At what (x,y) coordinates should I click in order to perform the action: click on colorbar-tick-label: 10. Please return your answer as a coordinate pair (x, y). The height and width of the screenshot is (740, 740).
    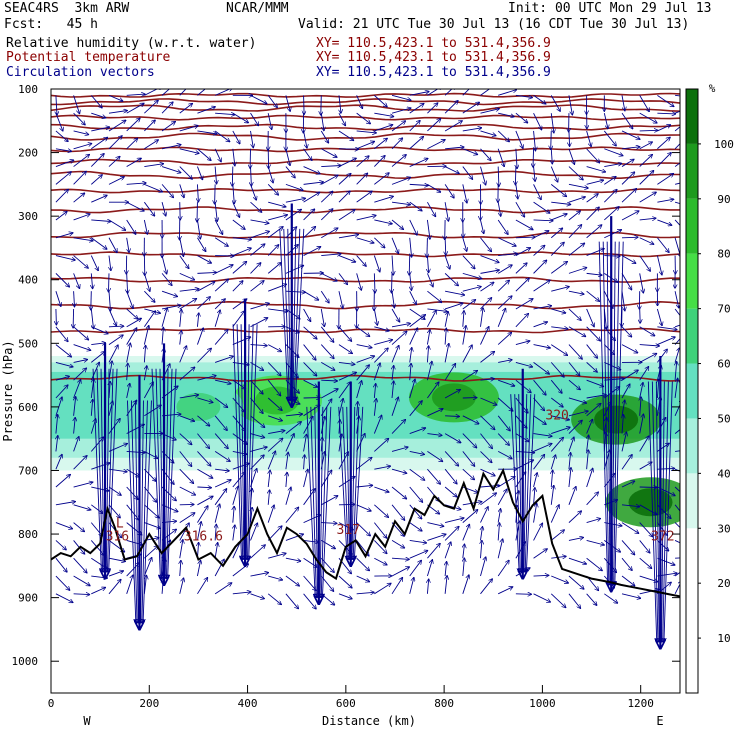
    Looking at the image, I should click on (723, 638).